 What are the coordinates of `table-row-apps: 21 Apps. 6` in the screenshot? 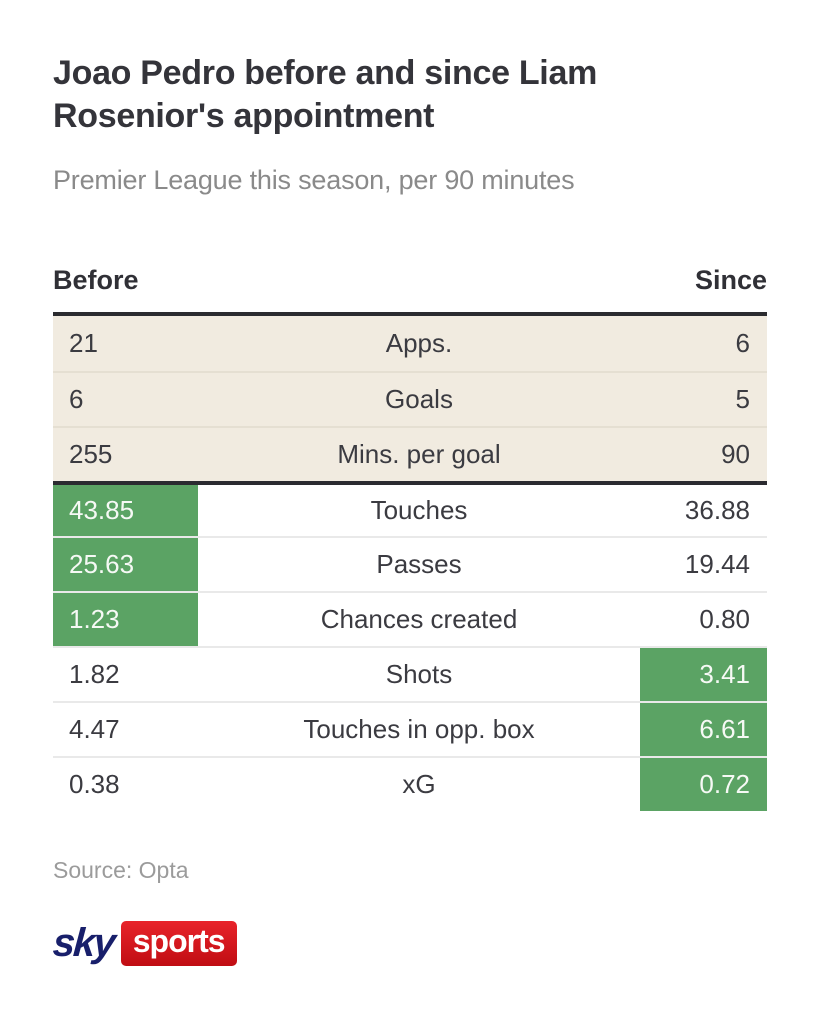 It's located at (410, 344).